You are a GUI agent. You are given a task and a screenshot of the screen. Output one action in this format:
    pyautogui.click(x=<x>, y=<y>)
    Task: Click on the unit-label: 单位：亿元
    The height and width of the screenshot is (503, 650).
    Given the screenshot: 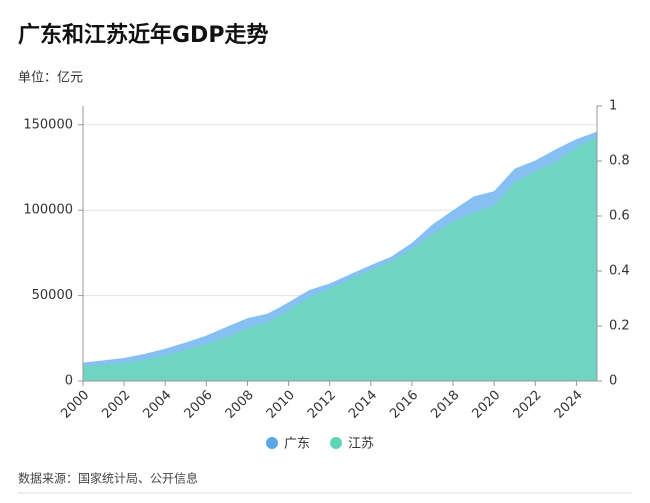 What is the action you would take?
    pyautogui.click(x=50, y=78)
    